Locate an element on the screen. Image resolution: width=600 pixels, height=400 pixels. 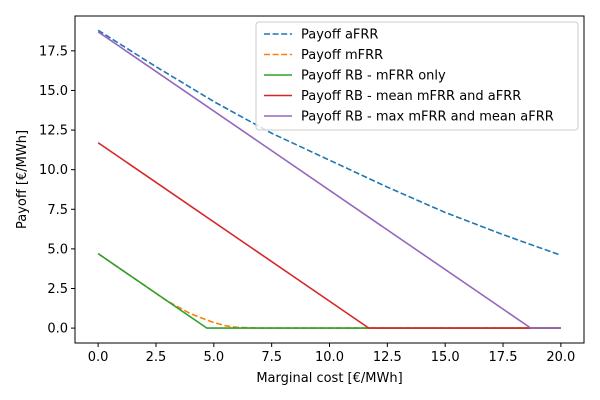
x-tick-label: 5.0 is located at coordinates (213, 357).